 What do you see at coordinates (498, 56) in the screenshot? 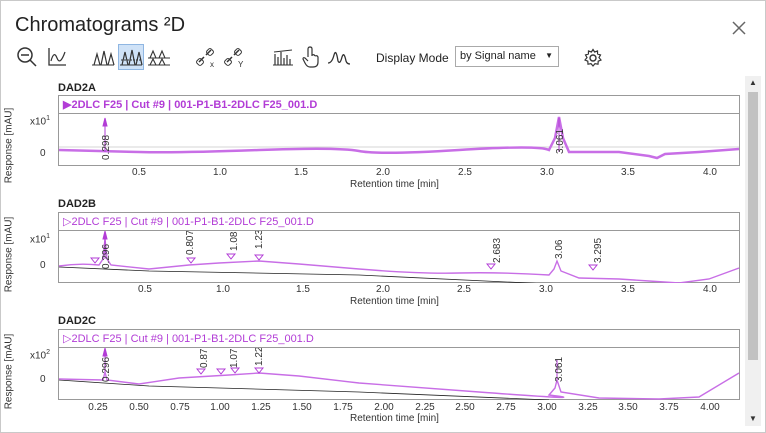
I see `display-mode-value: by Signal name` at bounding box center [498, 56].